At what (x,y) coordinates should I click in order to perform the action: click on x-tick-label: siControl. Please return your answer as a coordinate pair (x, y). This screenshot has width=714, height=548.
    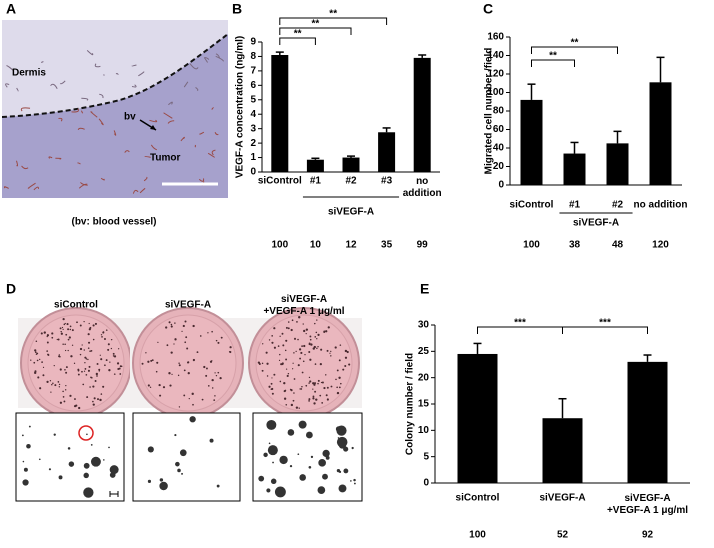
    Looking at the image, I should click on (478, 498).